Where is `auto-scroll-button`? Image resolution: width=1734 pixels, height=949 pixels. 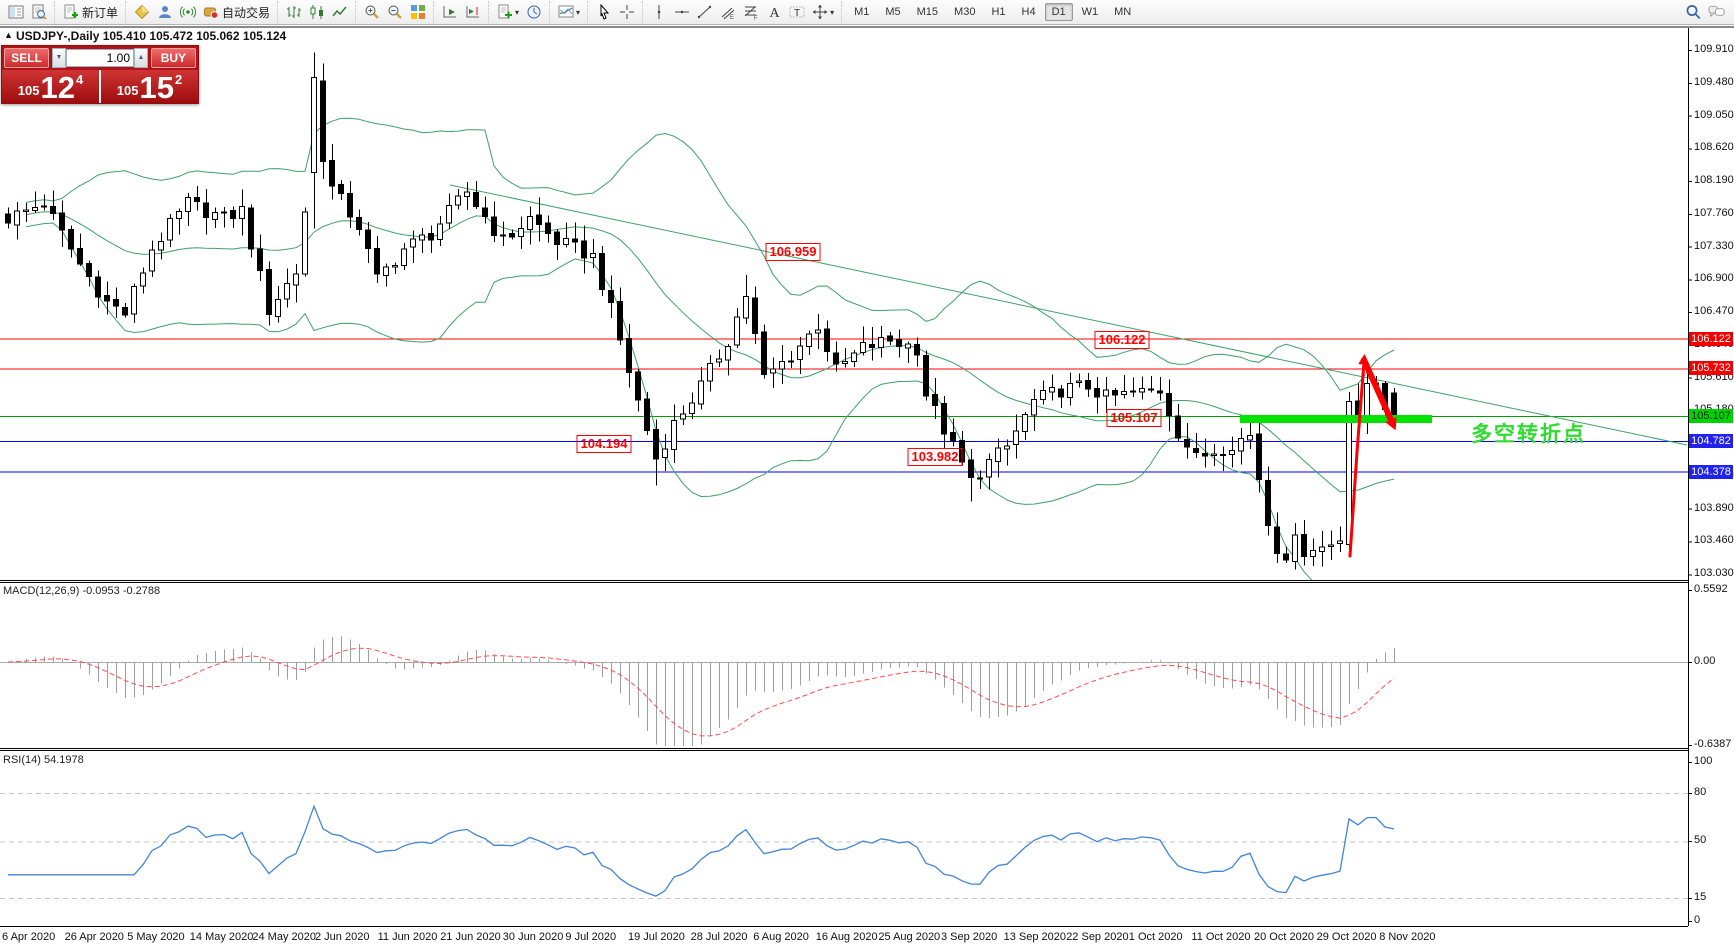
auto-scroll-button is located at coordinates (449, 12).